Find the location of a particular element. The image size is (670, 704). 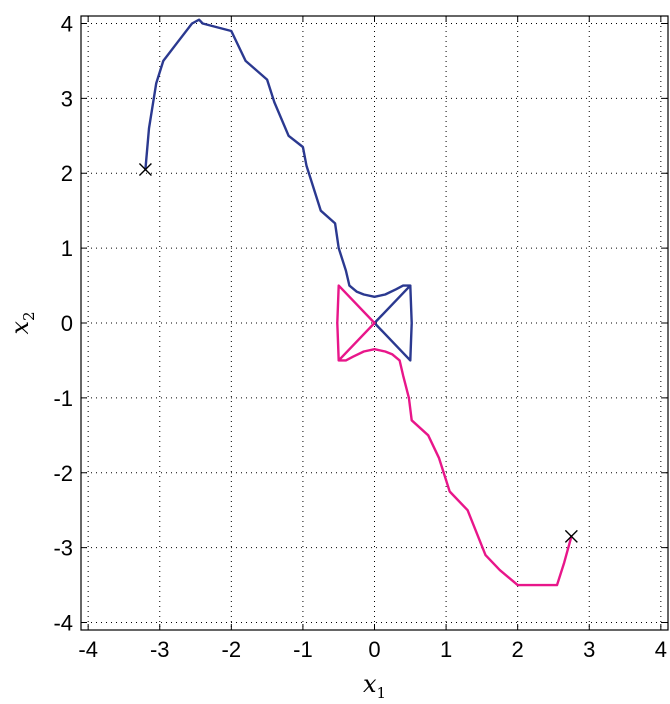

x-tick-label: 2 is located at coordinates (518, 649).